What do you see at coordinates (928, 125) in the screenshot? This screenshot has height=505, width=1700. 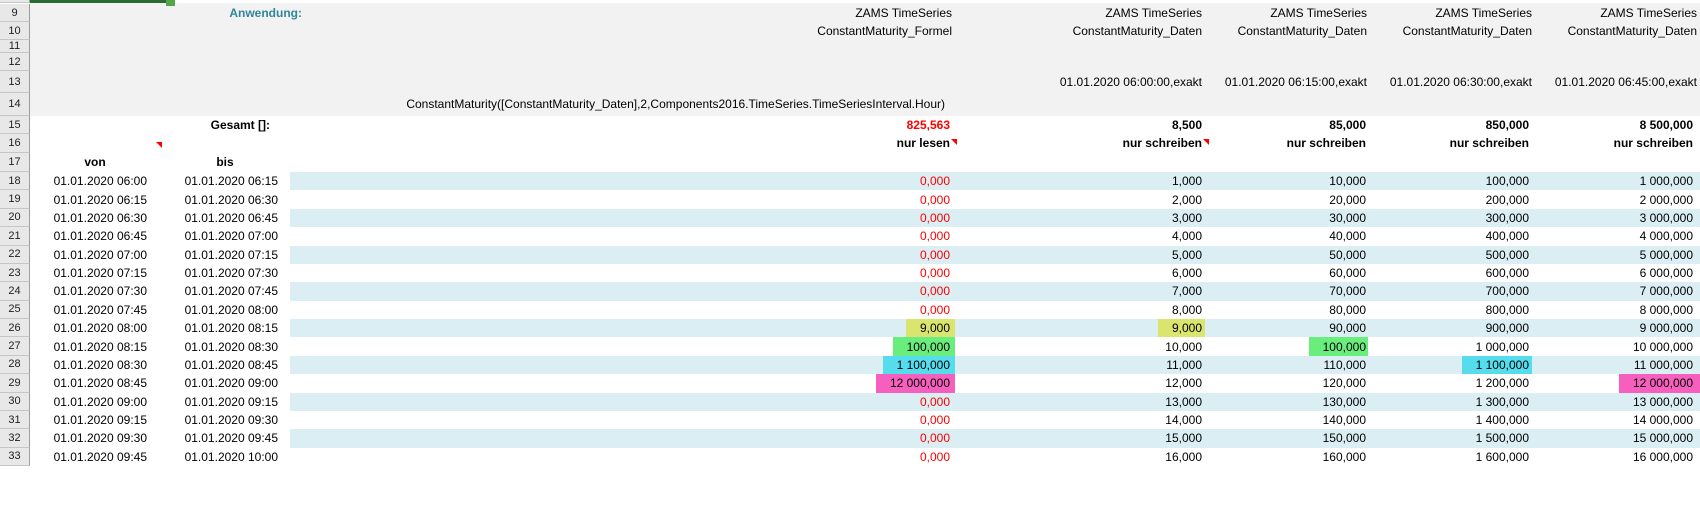 I see `col-C-total: 825,563` at bounding box center [928, 125].